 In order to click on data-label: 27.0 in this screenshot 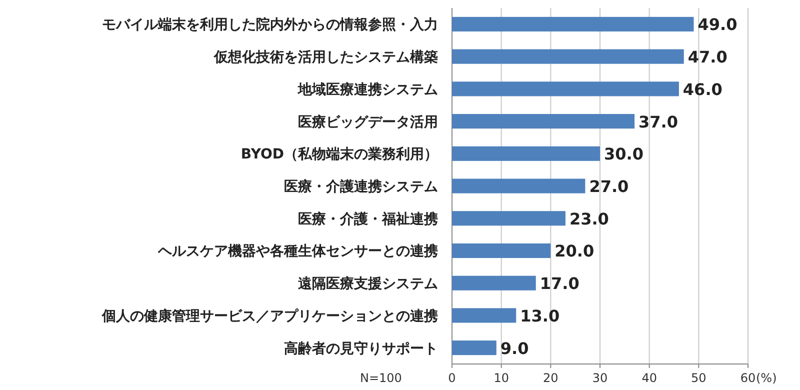, I will do `click(609, 186)`.